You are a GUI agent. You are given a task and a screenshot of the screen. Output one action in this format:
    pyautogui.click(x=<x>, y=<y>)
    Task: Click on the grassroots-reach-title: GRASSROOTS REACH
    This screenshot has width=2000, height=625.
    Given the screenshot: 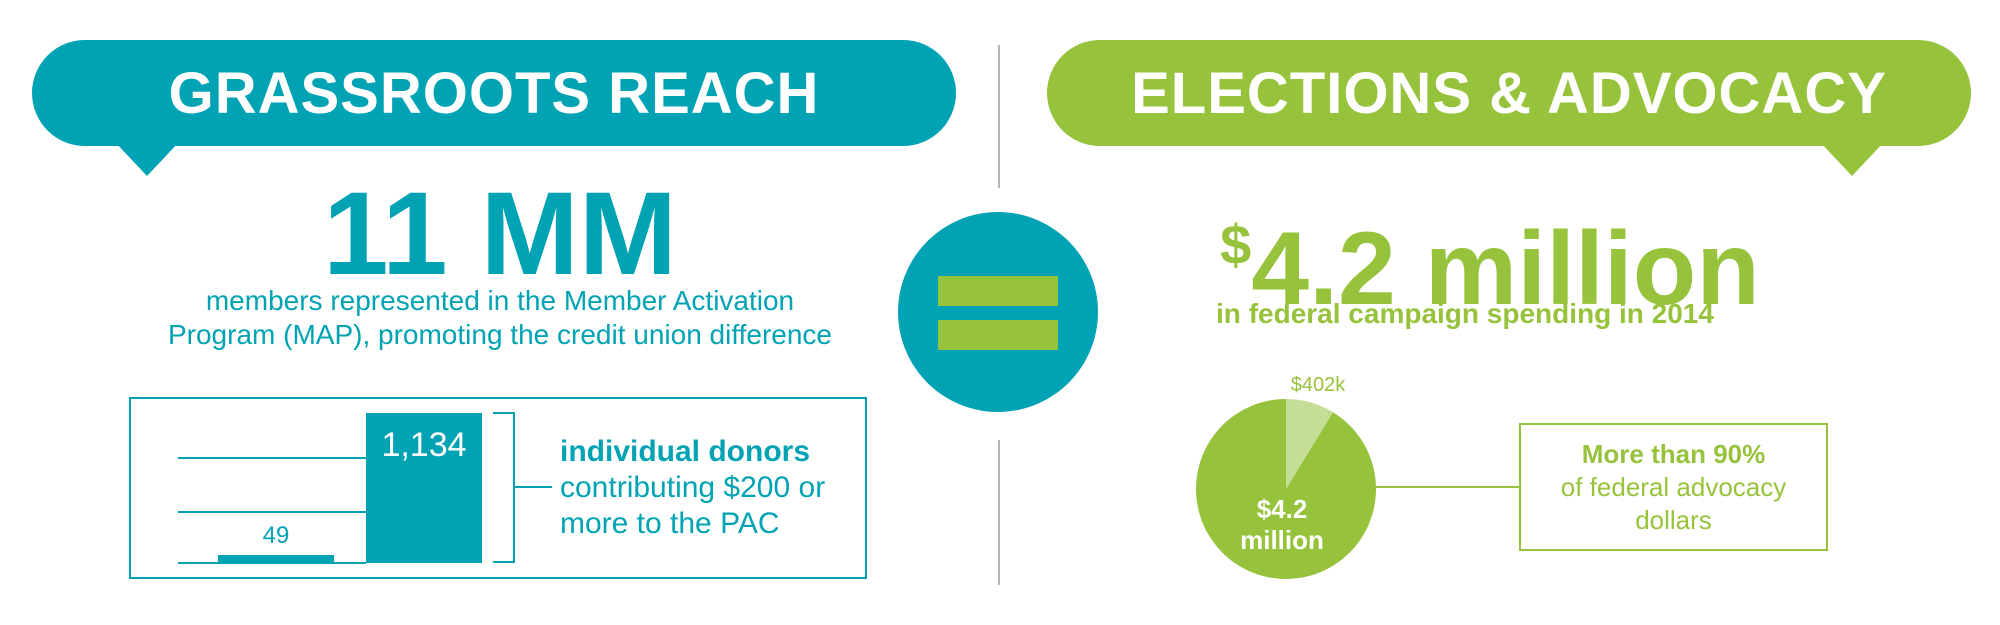 What is the action you would take?
    pyautogui.click(x=494, y=93)
    